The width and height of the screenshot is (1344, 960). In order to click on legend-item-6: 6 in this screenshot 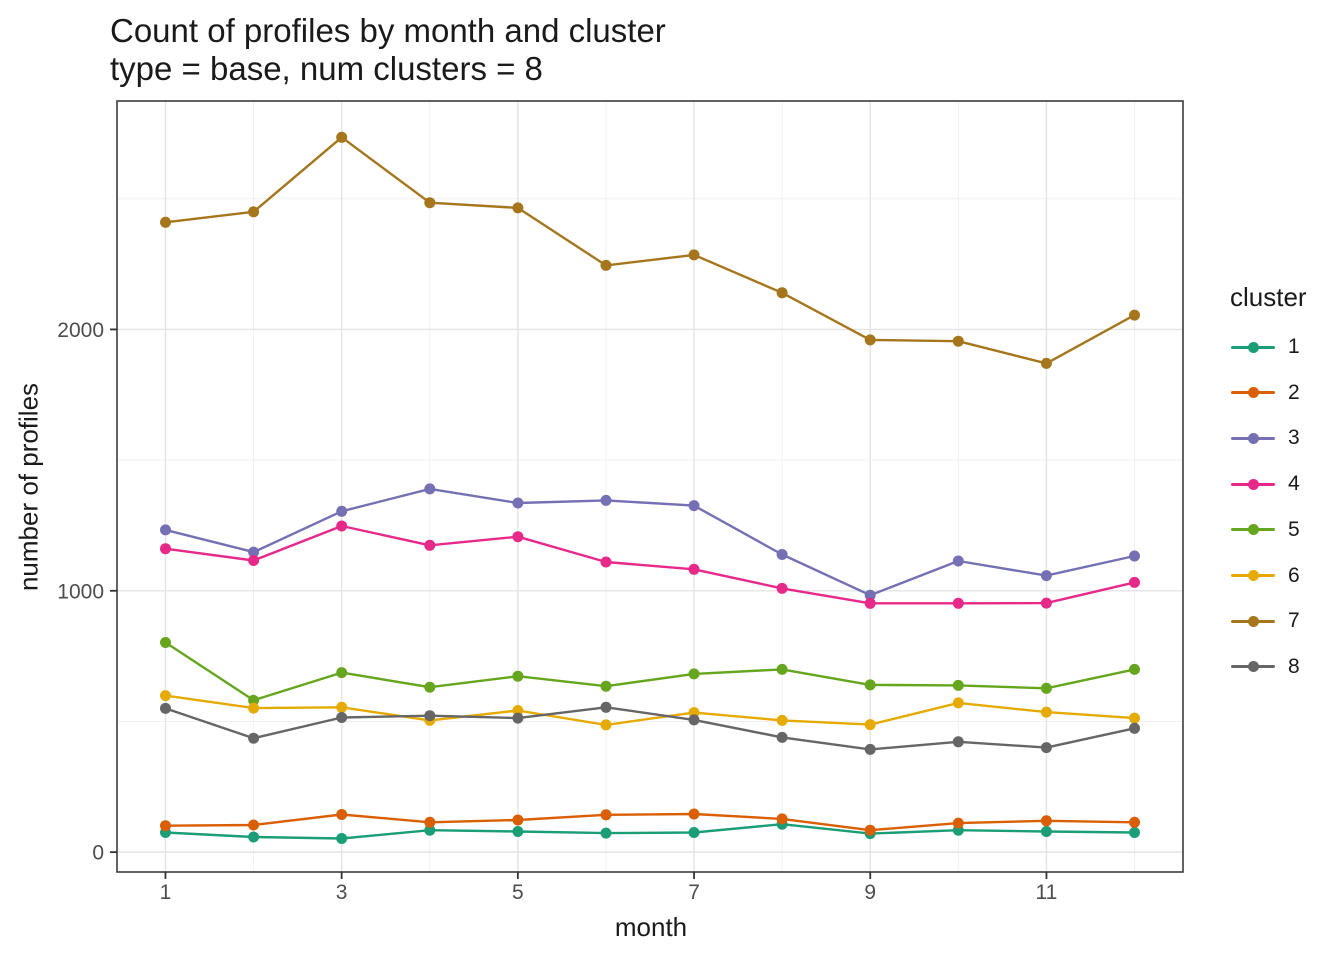, I will do `click(1265, 575)`.